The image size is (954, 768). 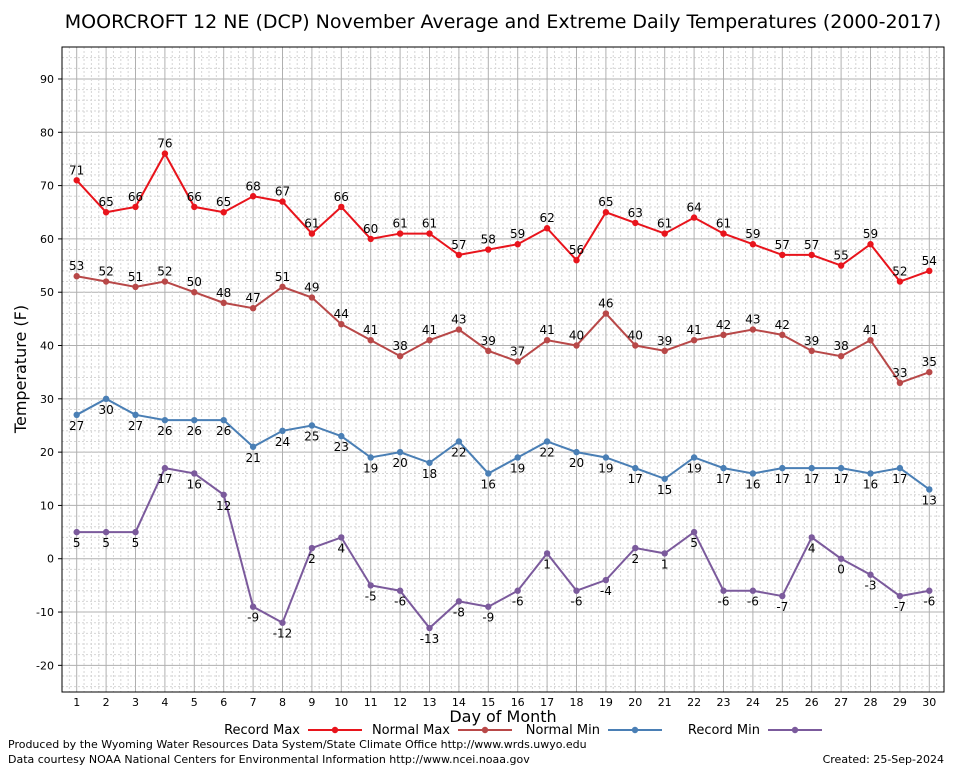 I want to click on data-label: 13, so click(x=929, y=500).